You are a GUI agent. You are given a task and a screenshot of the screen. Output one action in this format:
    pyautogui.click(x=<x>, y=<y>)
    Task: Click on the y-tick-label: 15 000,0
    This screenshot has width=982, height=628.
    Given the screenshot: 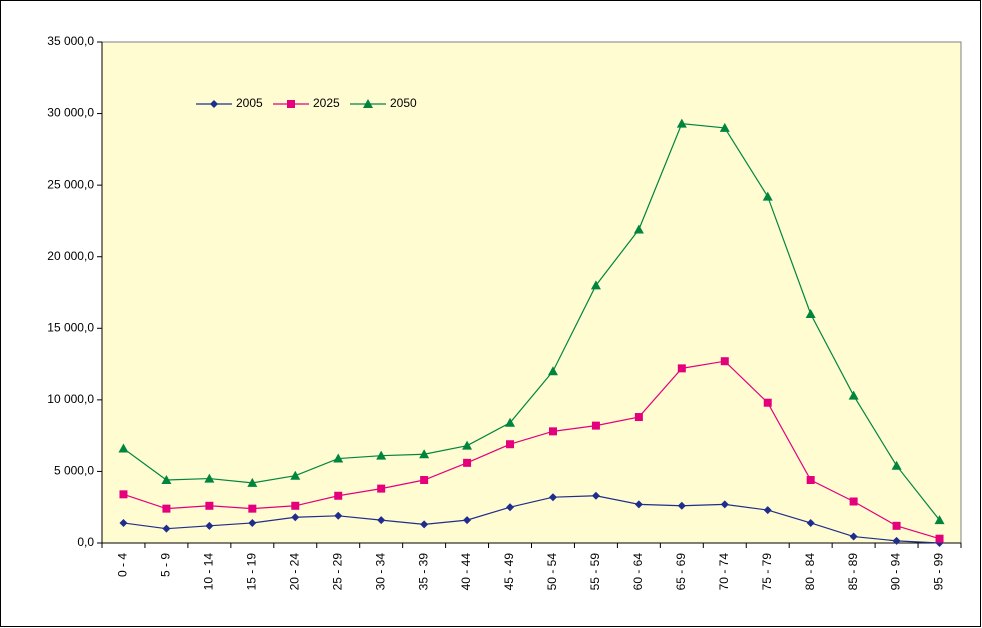 What is the action you would take?
    pyautogui.click(x=70, y=327)
    